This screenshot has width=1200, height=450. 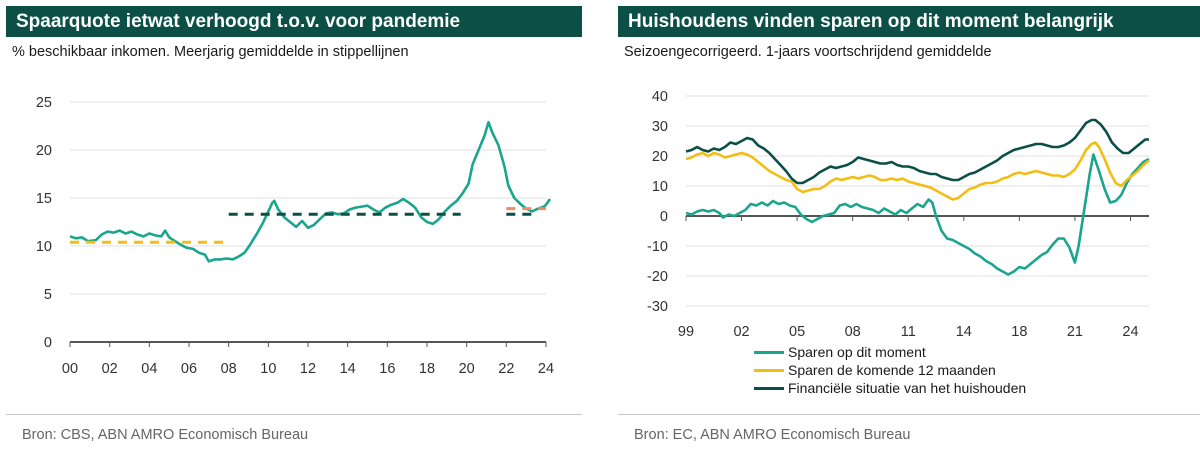 I want to click on y-tick-label: 40, so click(x=660, y=97).